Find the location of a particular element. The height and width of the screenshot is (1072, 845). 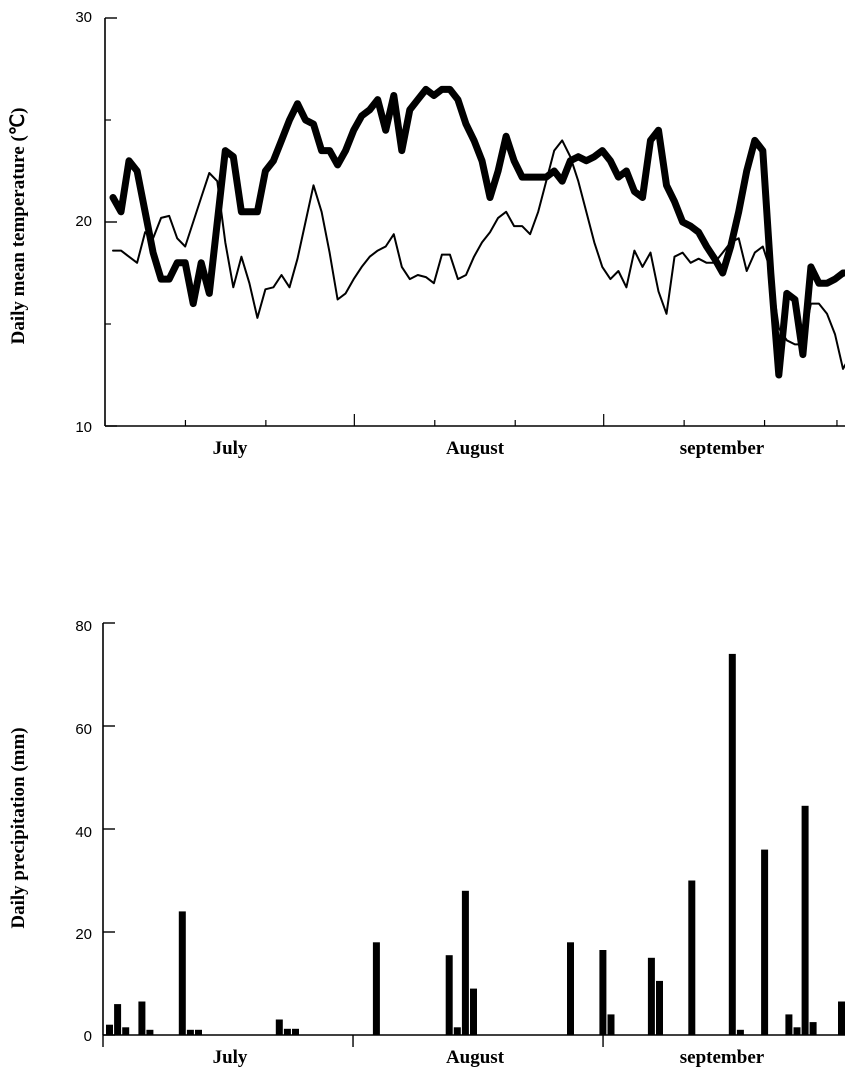

precip-month-august: August is located at coordinates (475, 1057).